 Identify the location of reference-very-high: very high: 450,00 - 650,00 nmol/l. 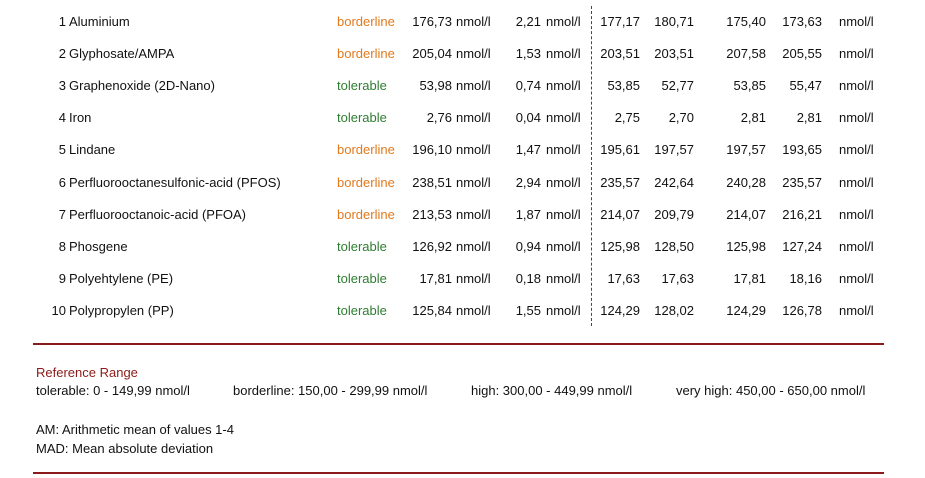
(771, 390).